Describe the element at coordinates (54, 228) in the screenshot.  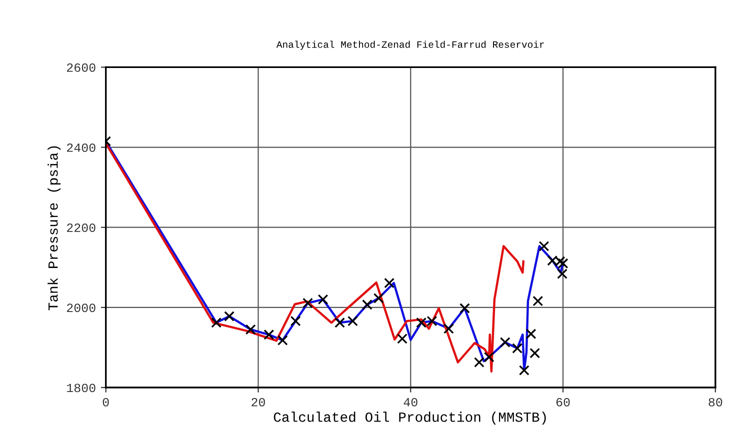
I see `y-axis-title: Tank Pressure (psia)` at that location.